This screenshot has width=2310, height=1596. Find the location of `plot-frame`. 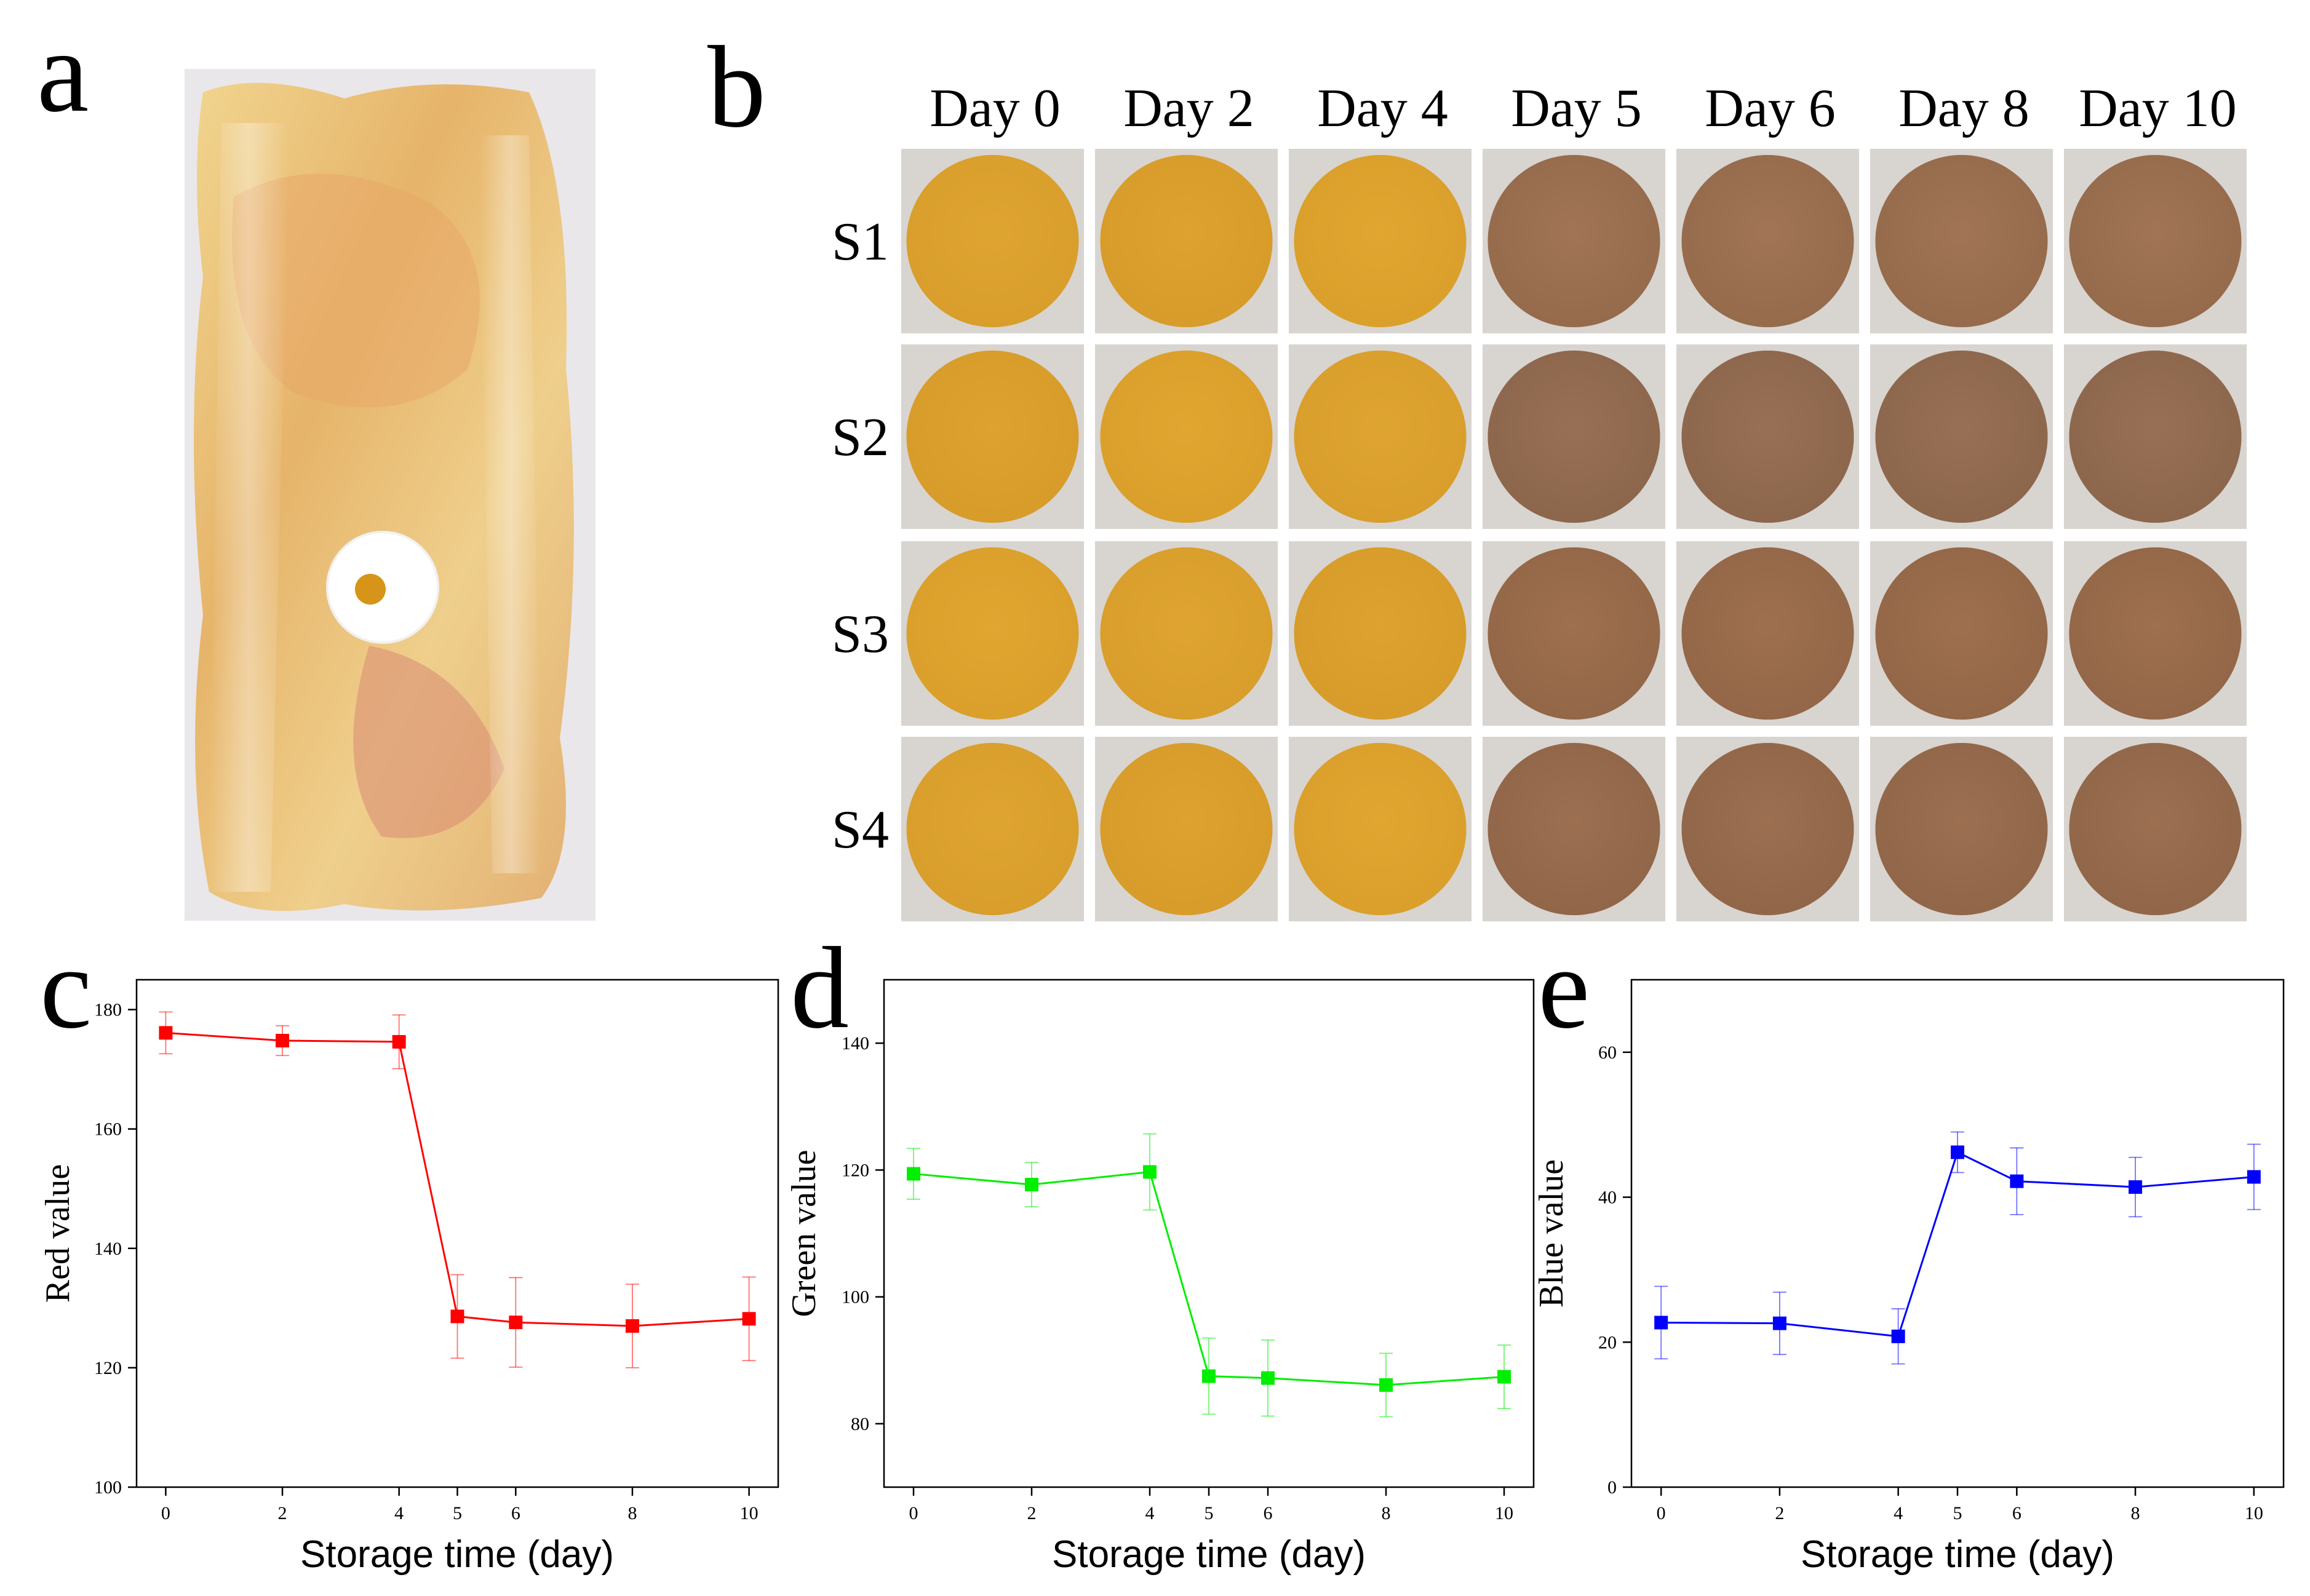

plot-frame is located at coordinates (457, 1234).